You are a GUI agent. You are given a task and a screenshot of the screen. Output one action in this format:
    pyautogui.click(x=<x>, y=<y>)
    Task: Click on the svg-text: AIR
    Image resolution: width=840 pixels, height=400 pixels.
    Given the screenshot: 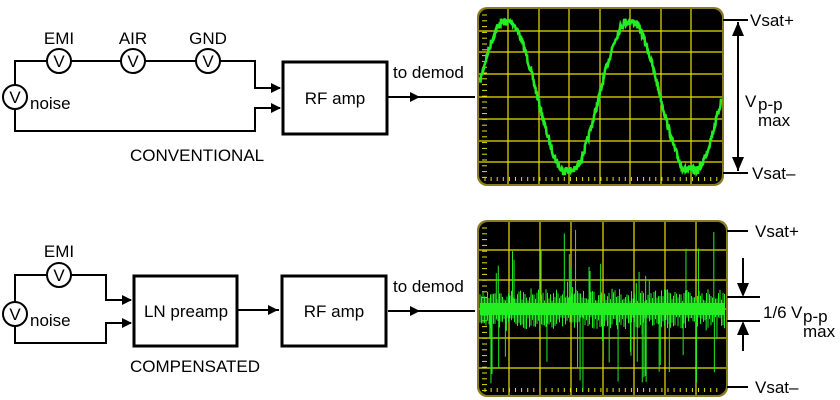 What is the action you would take?
    pyautogui.click(x=133, y=38)
    